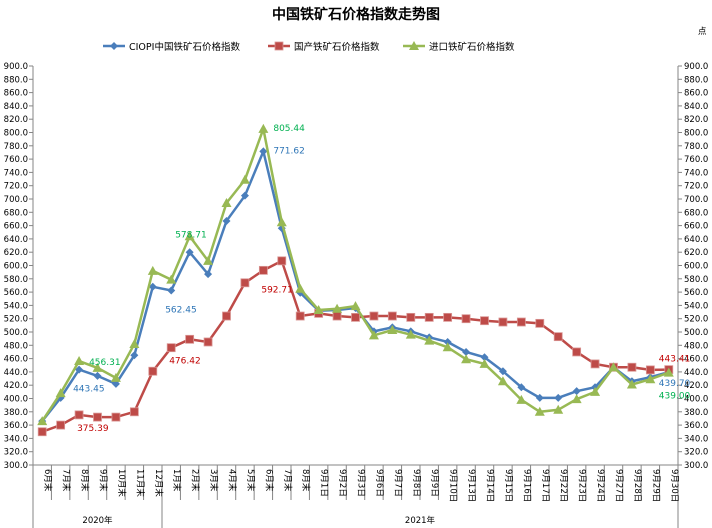 This screenshot has width=712, height=528. Describe the element at coordinates (93, 429) in the screenshot. I see `data-label: 375.39` at that location.